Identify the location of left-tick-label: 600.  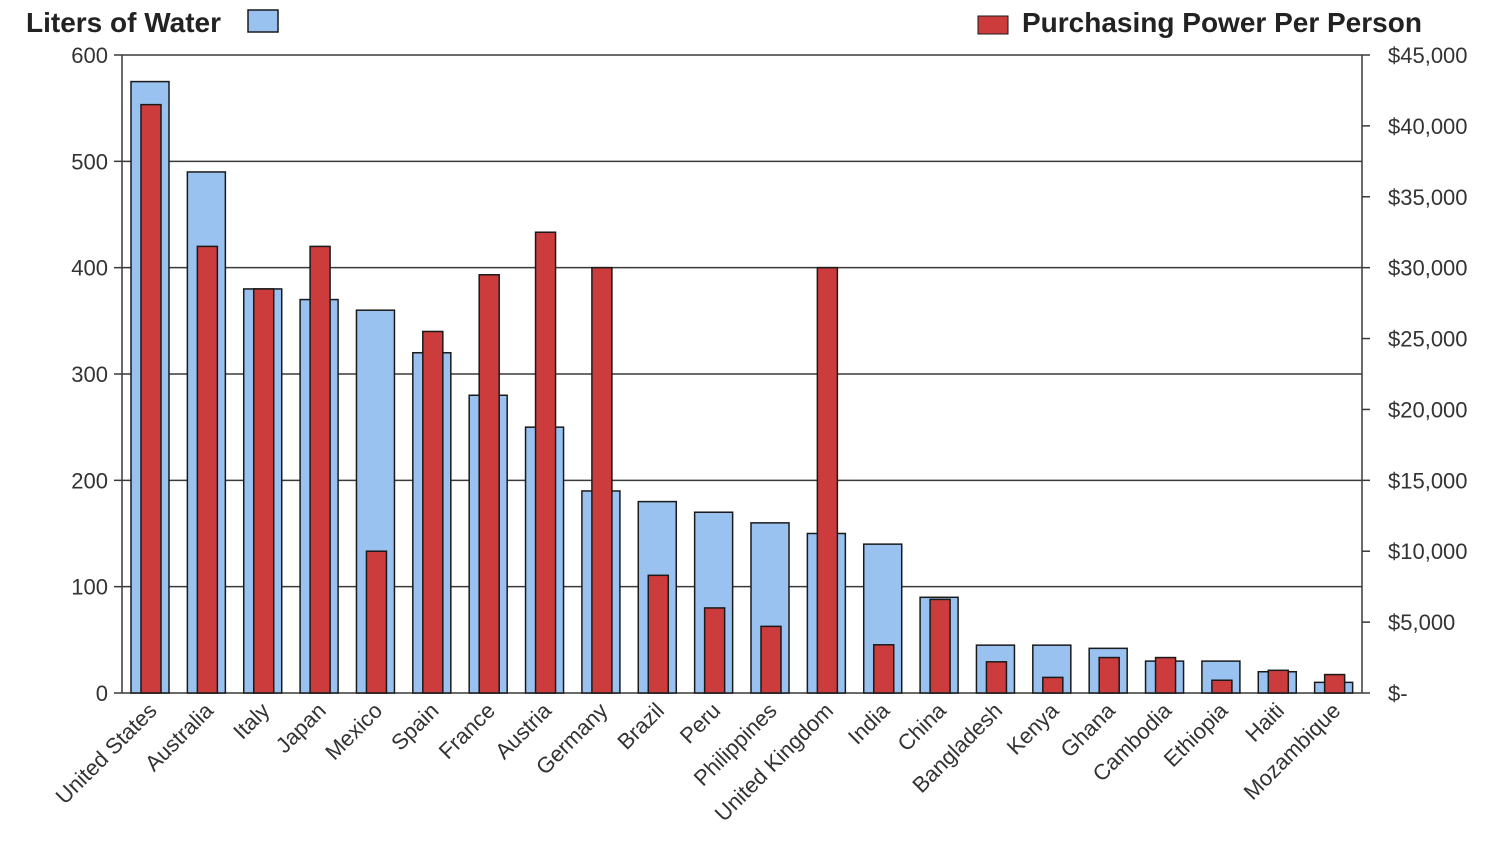
(89, 55).